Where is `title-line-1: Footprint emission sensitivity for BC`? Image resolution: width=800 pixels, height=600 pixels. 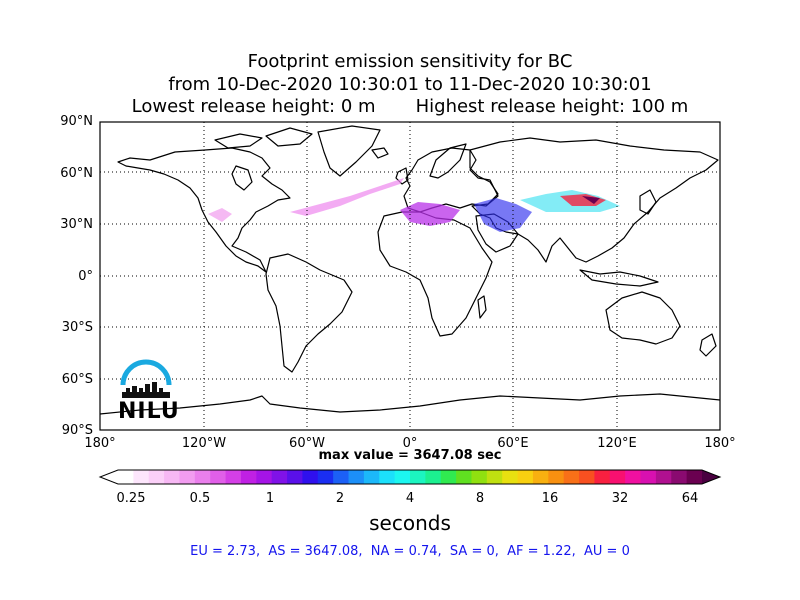 title-line-1: Footprint emission sensitivity for BC is located at coordinates (410, 61).